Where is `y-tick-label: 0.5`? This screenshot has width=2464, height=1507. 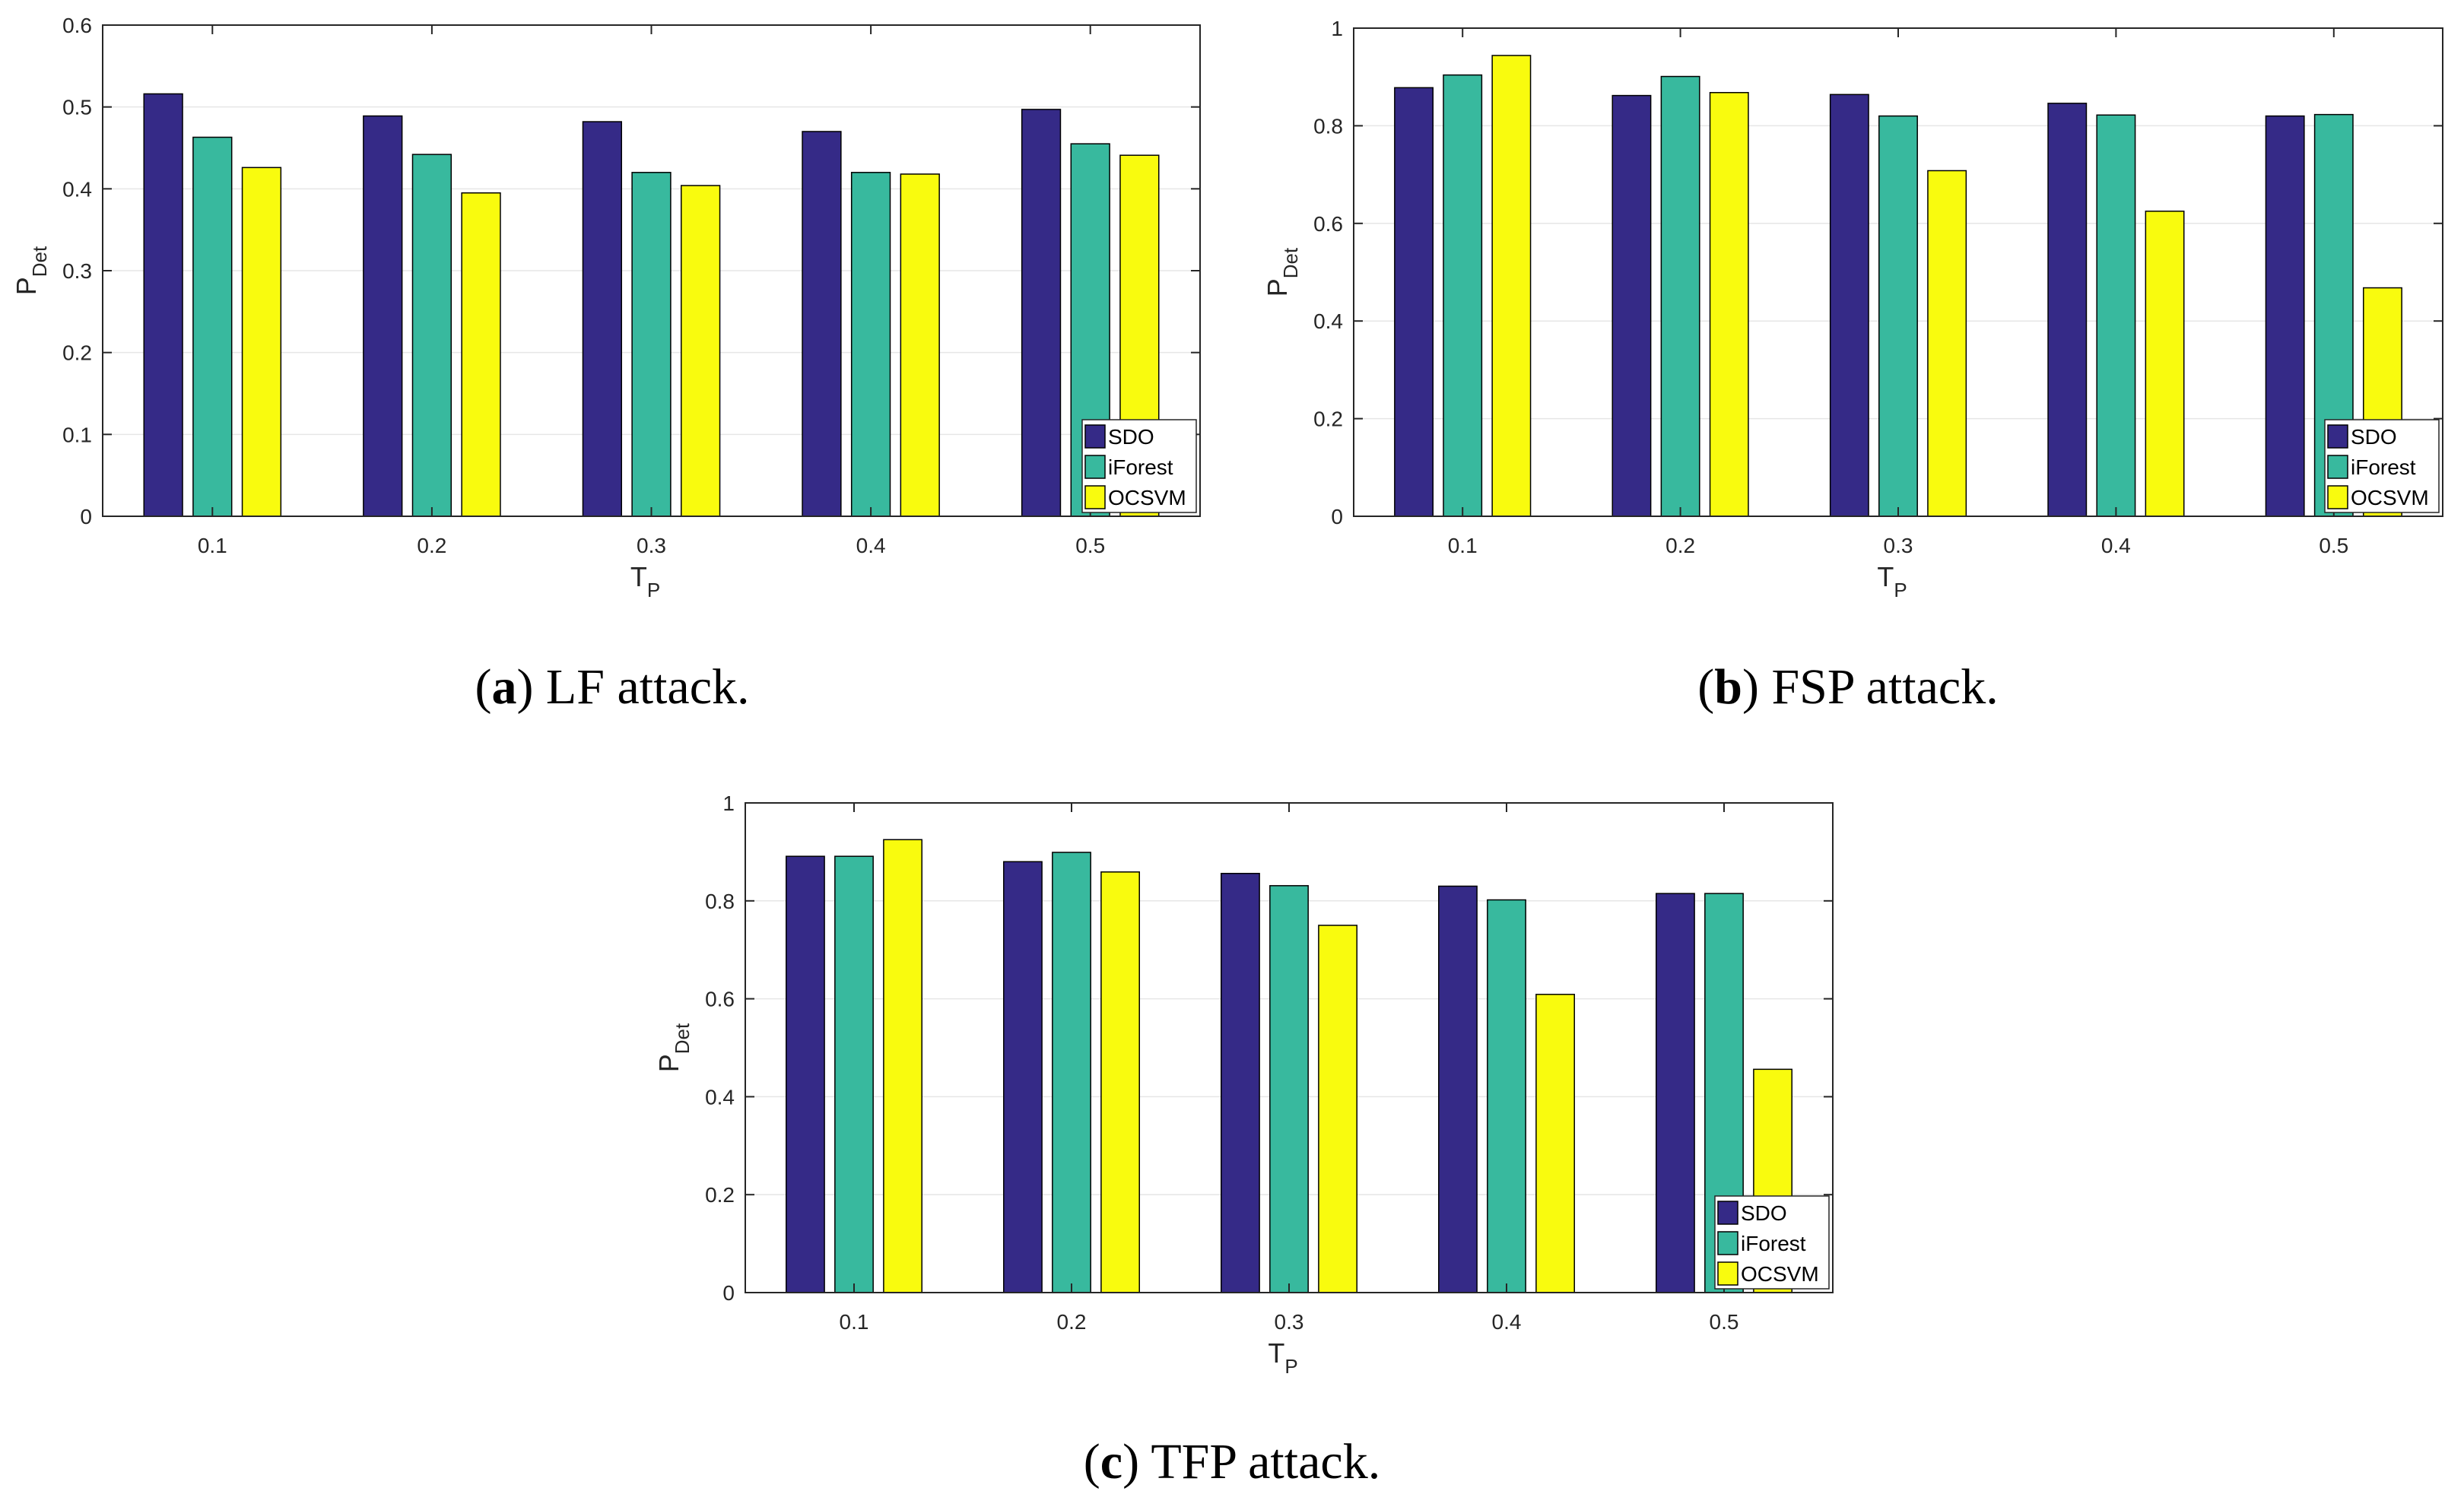
y-tick-label: 0.5 is located at coordinates (77, 107).